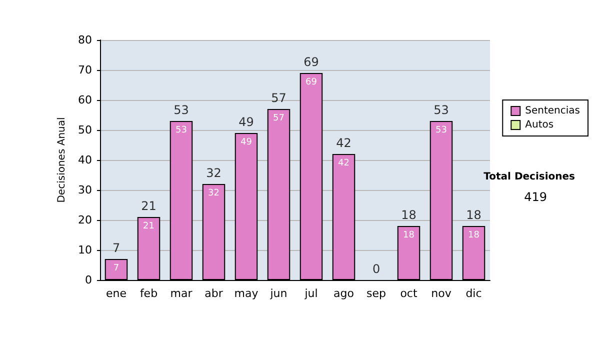 The width and height of the screenshot is (600, 340). What do you see at coordinates (85, 100) in the screenshot?
I see `y-tick-label: 60` at bounding box center [85, 100].